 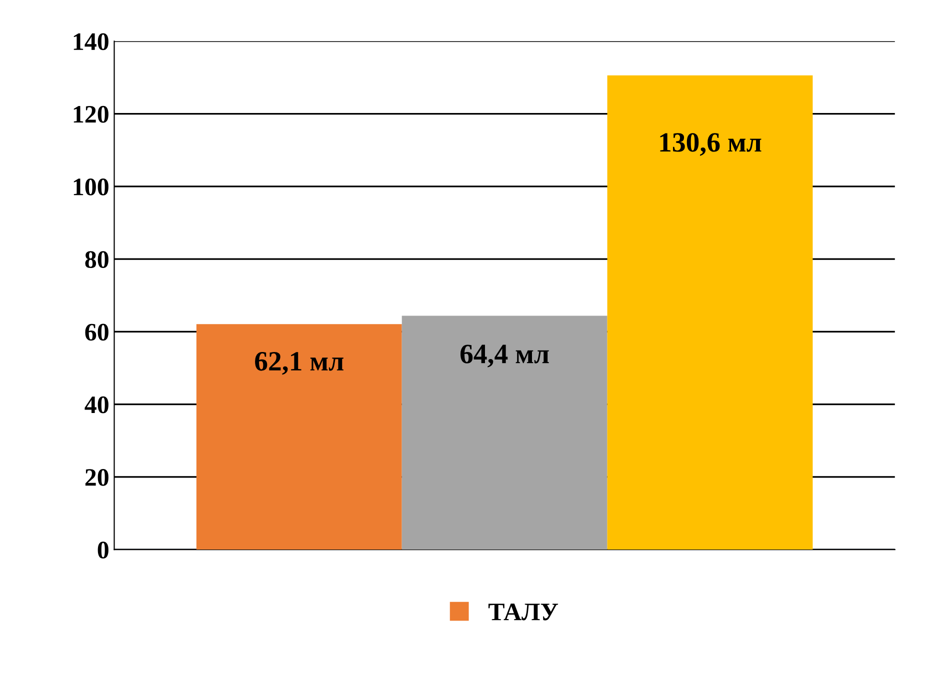 What do you see at coordinates (504, 356) in the screenshot?
I see `data-label: 64,4 мл` at bounding box center [504, 356].